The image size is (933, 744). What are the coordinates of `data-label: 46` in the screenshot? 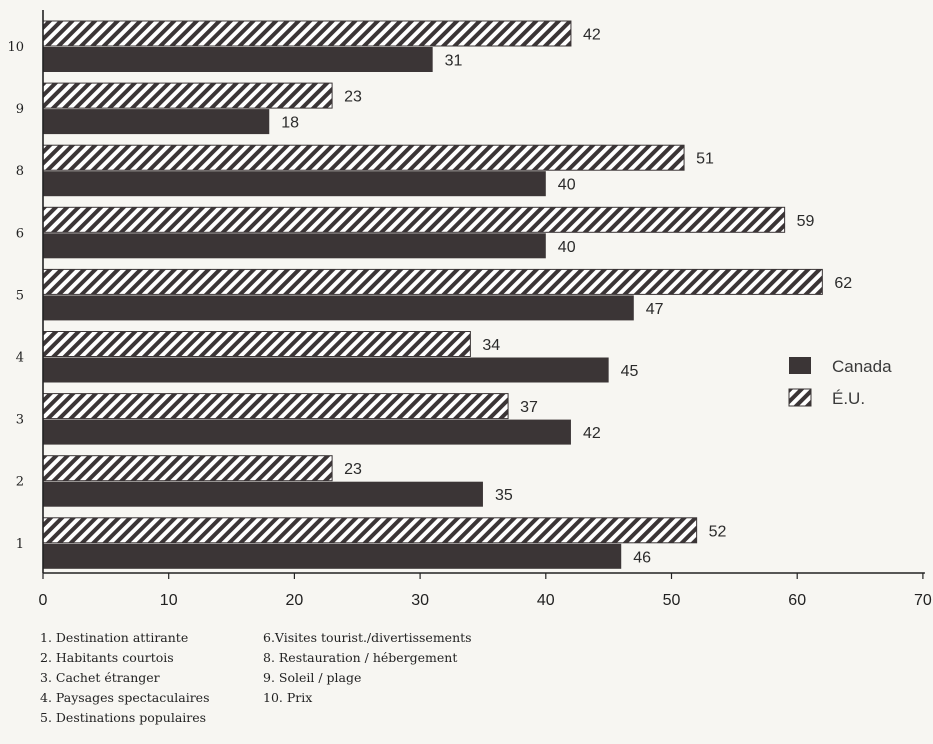 It's located at (642, 557).